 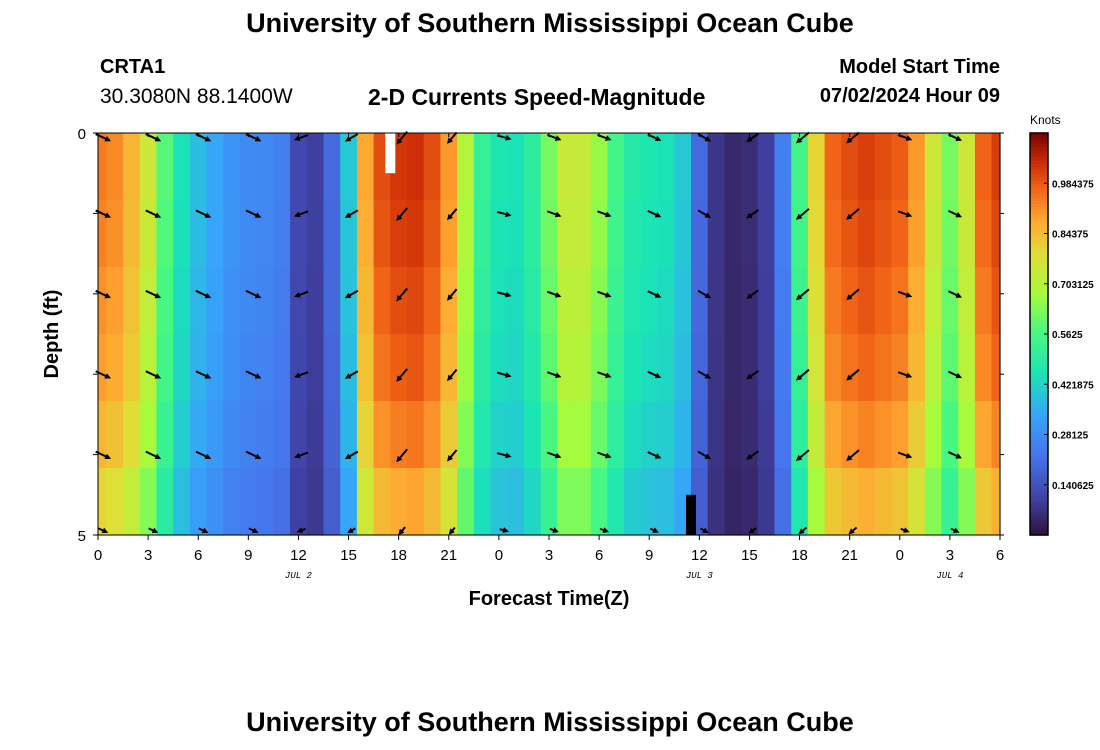 I want to click on x-tick-label: 3, so click(x=549, y=555).